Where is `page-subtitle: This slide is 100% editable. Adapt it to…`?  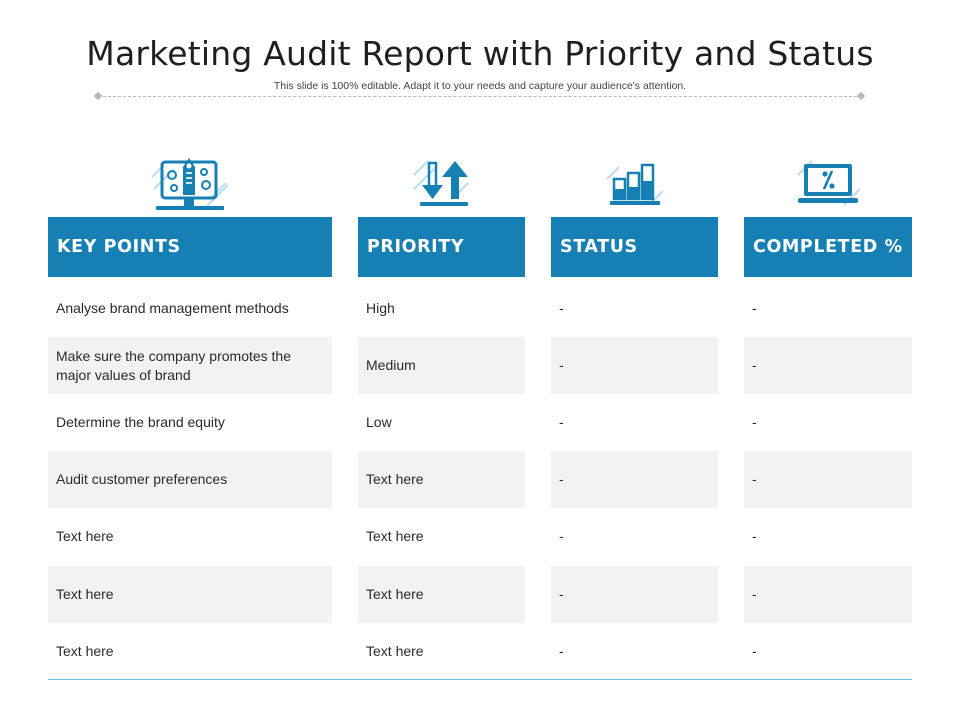 page-subtitle: This slide is 100% editable. Adapt it to… is located at coordinates (480, 86).